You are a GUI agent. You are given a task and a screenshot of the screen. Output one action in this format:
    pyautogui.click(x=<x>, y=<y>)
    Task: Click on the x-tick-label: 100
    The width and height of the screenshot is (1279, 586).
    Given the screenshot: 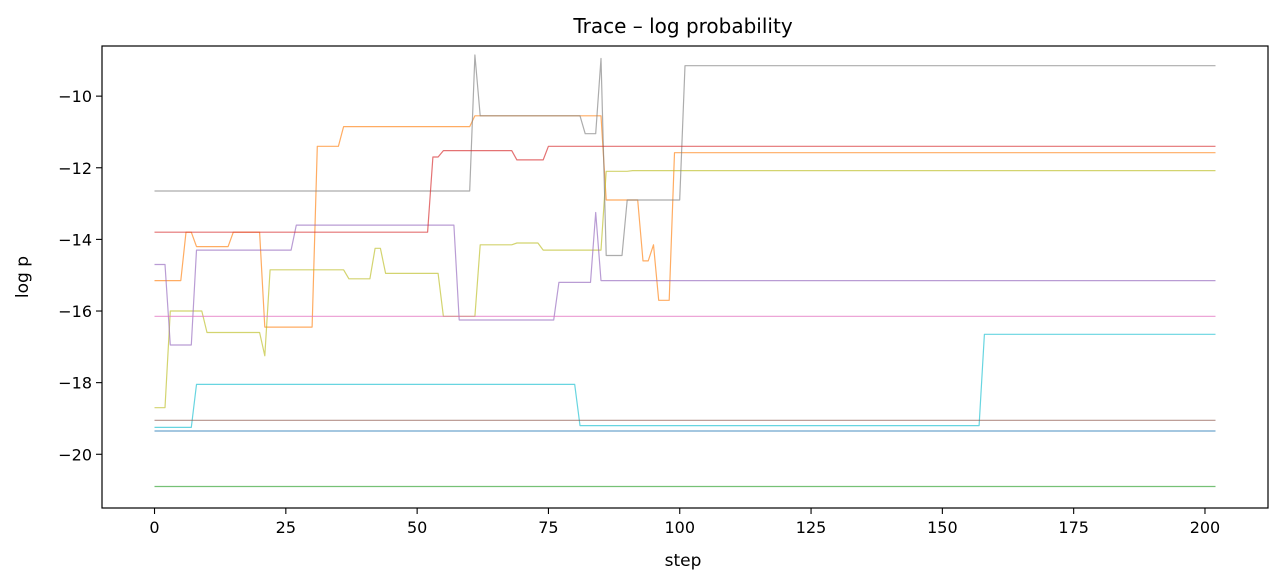 What is the action you would take?
    pyautogui.click(x=679, y=527)
    